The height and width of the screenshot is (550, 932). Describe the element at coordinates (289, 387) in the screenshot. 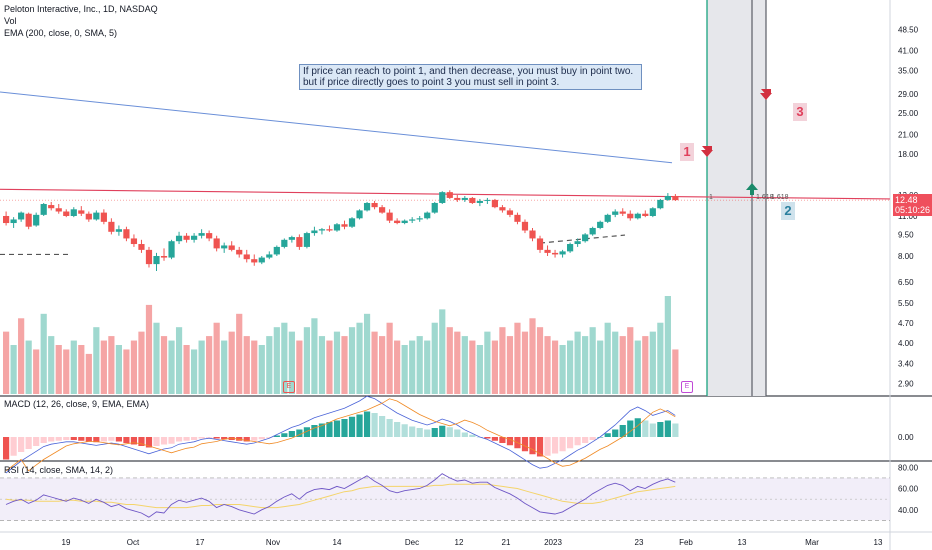

I see `earnings-badge-past: E` at that location.